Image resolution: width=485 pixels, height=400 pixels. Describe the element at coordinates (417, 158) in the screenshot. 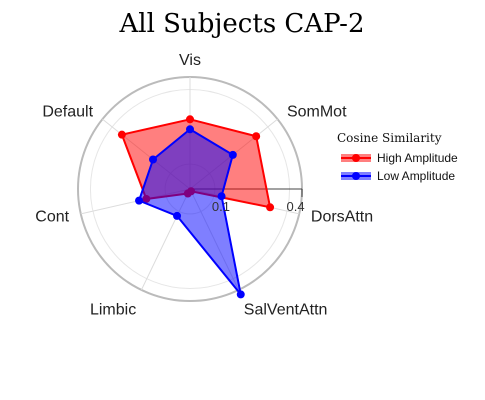

I see `legend-label: High Amplitude` at that location.